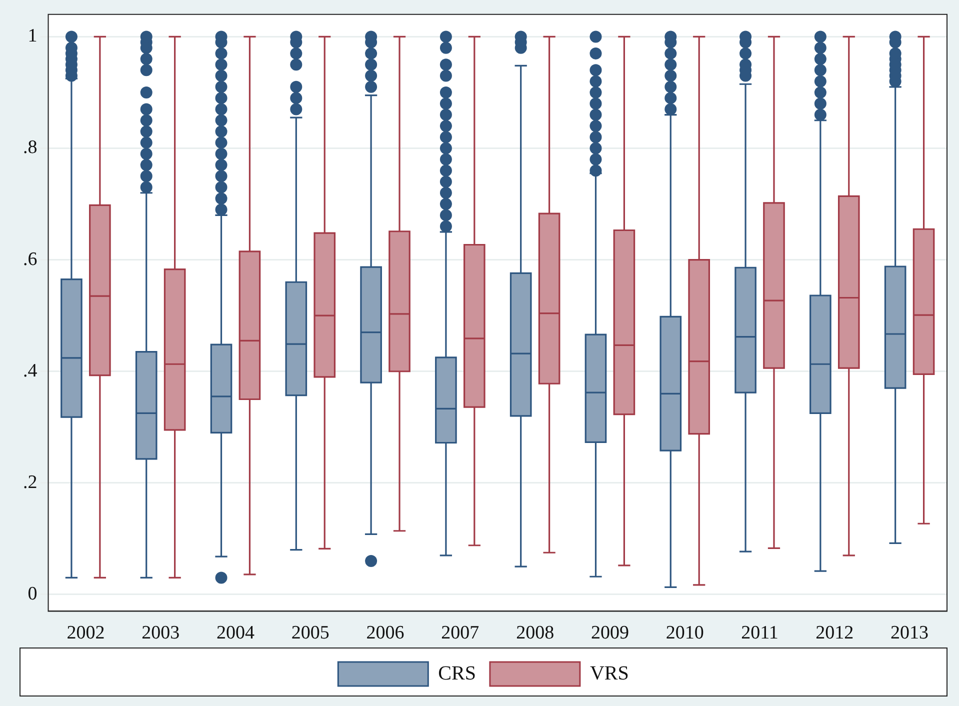 Image resolution: width=959 pixels, height=706 pixels. Describe the element at coordinates (161, 633) in the screenshot. I see `x-tick-label: 2003` at that location.